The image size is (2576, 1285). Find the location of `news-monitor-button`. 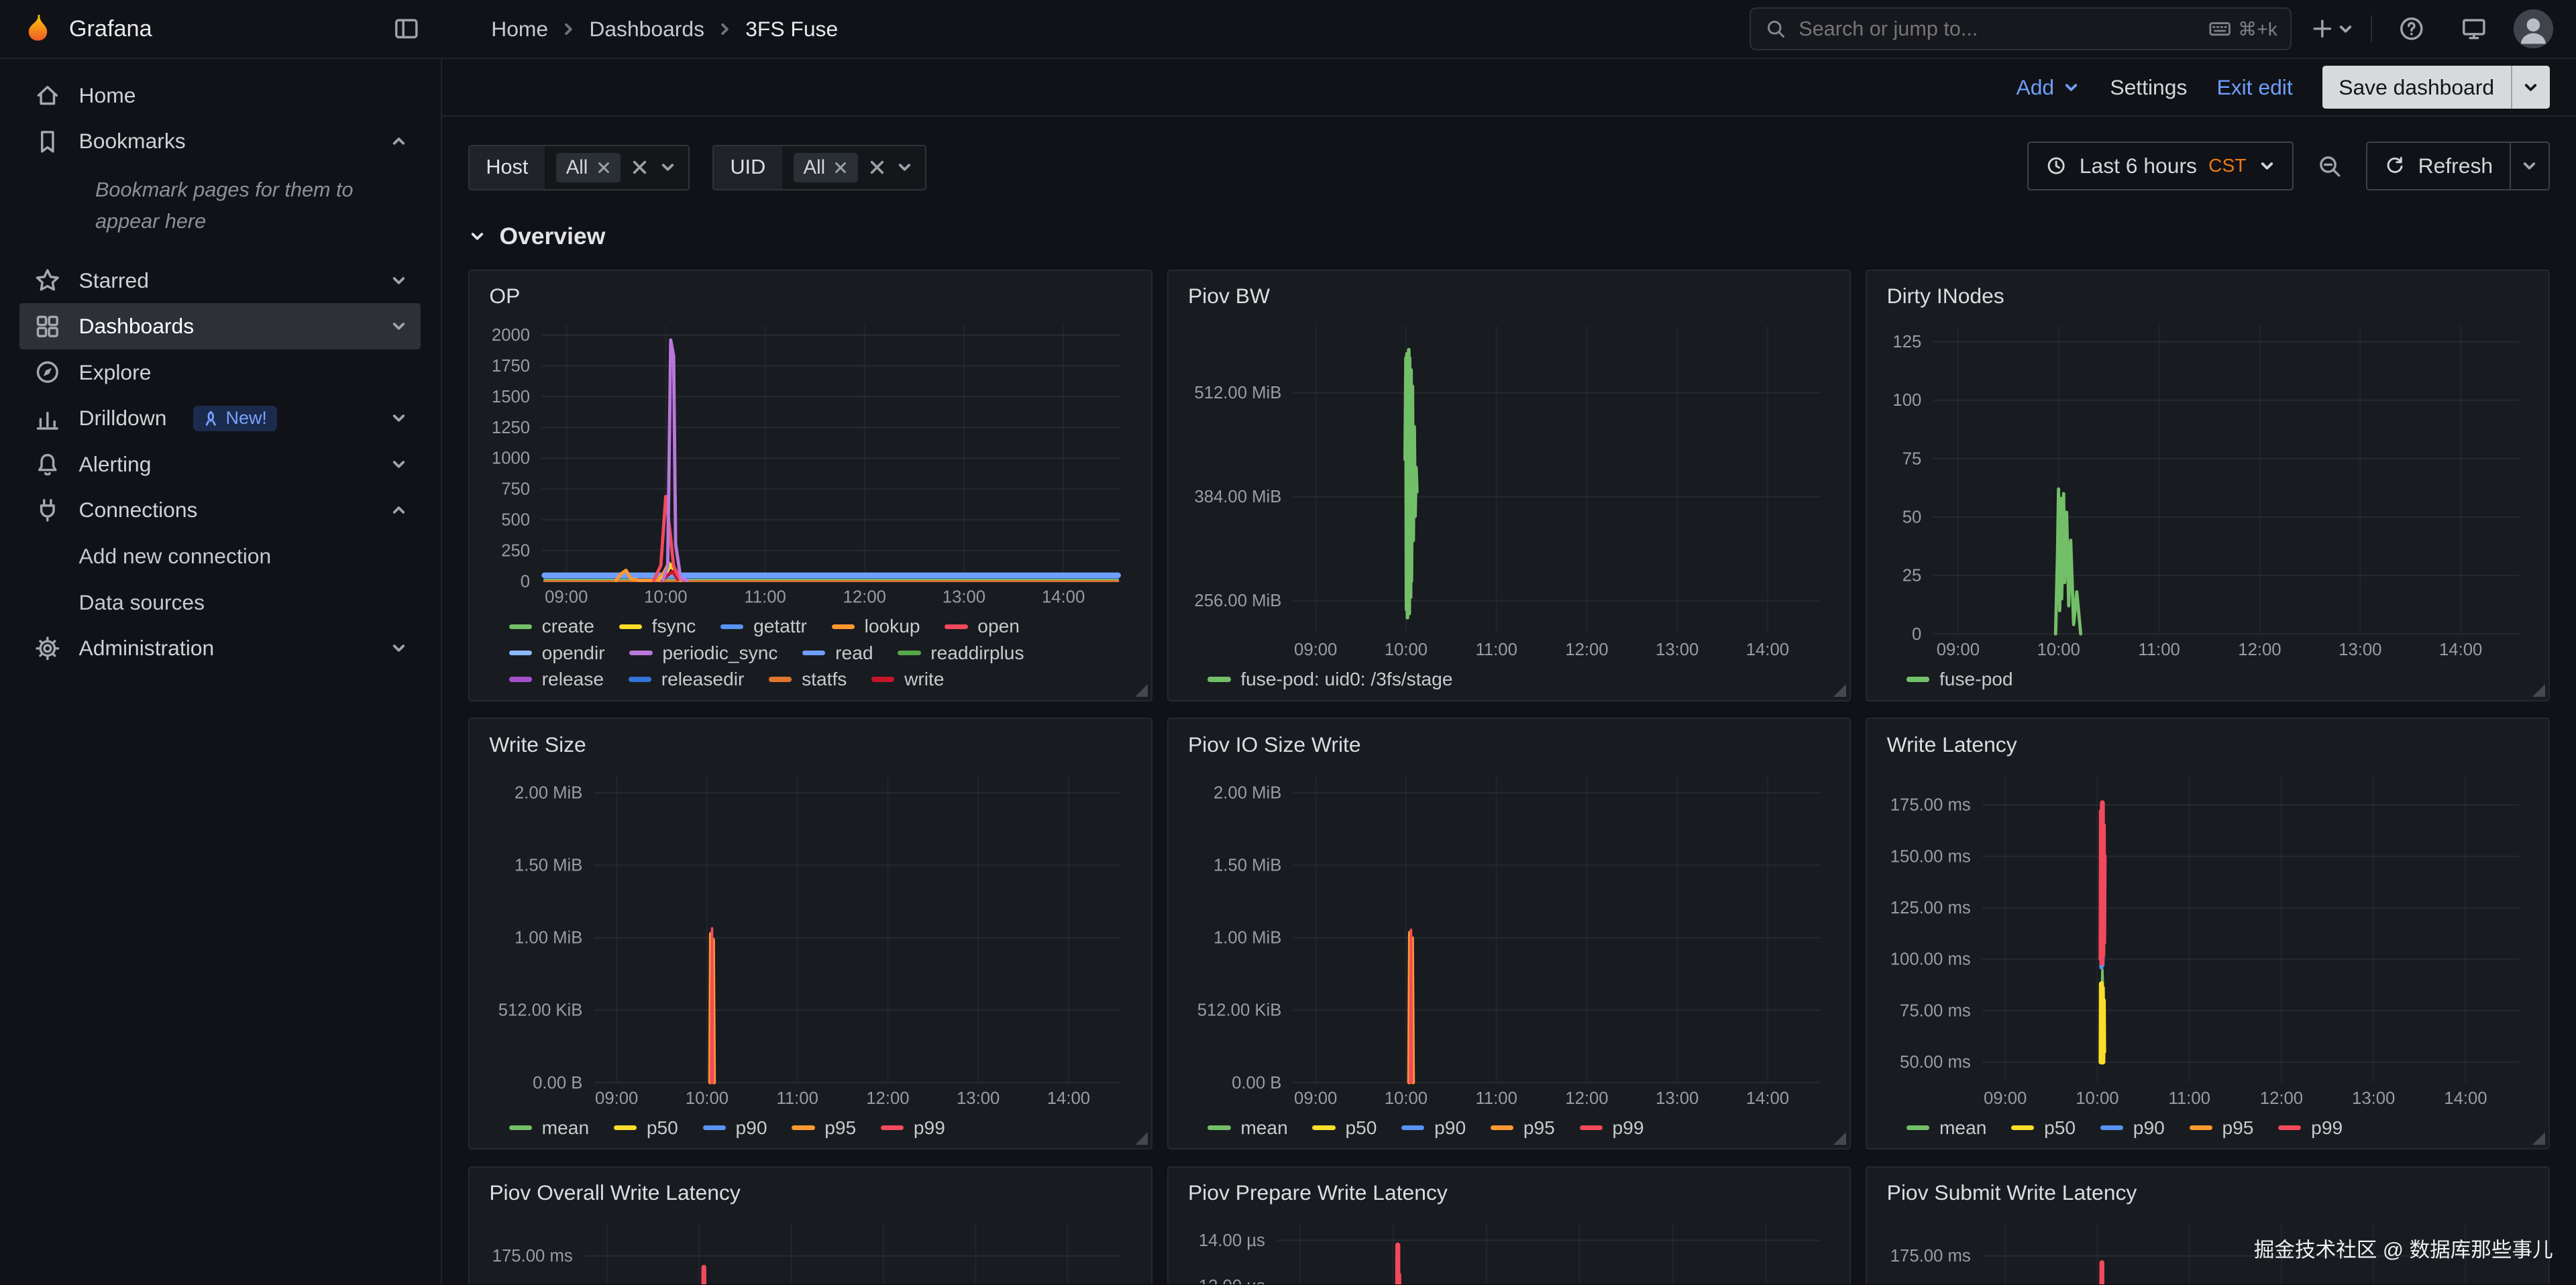

news-monitor-button is located at coordinates (2474, 29).